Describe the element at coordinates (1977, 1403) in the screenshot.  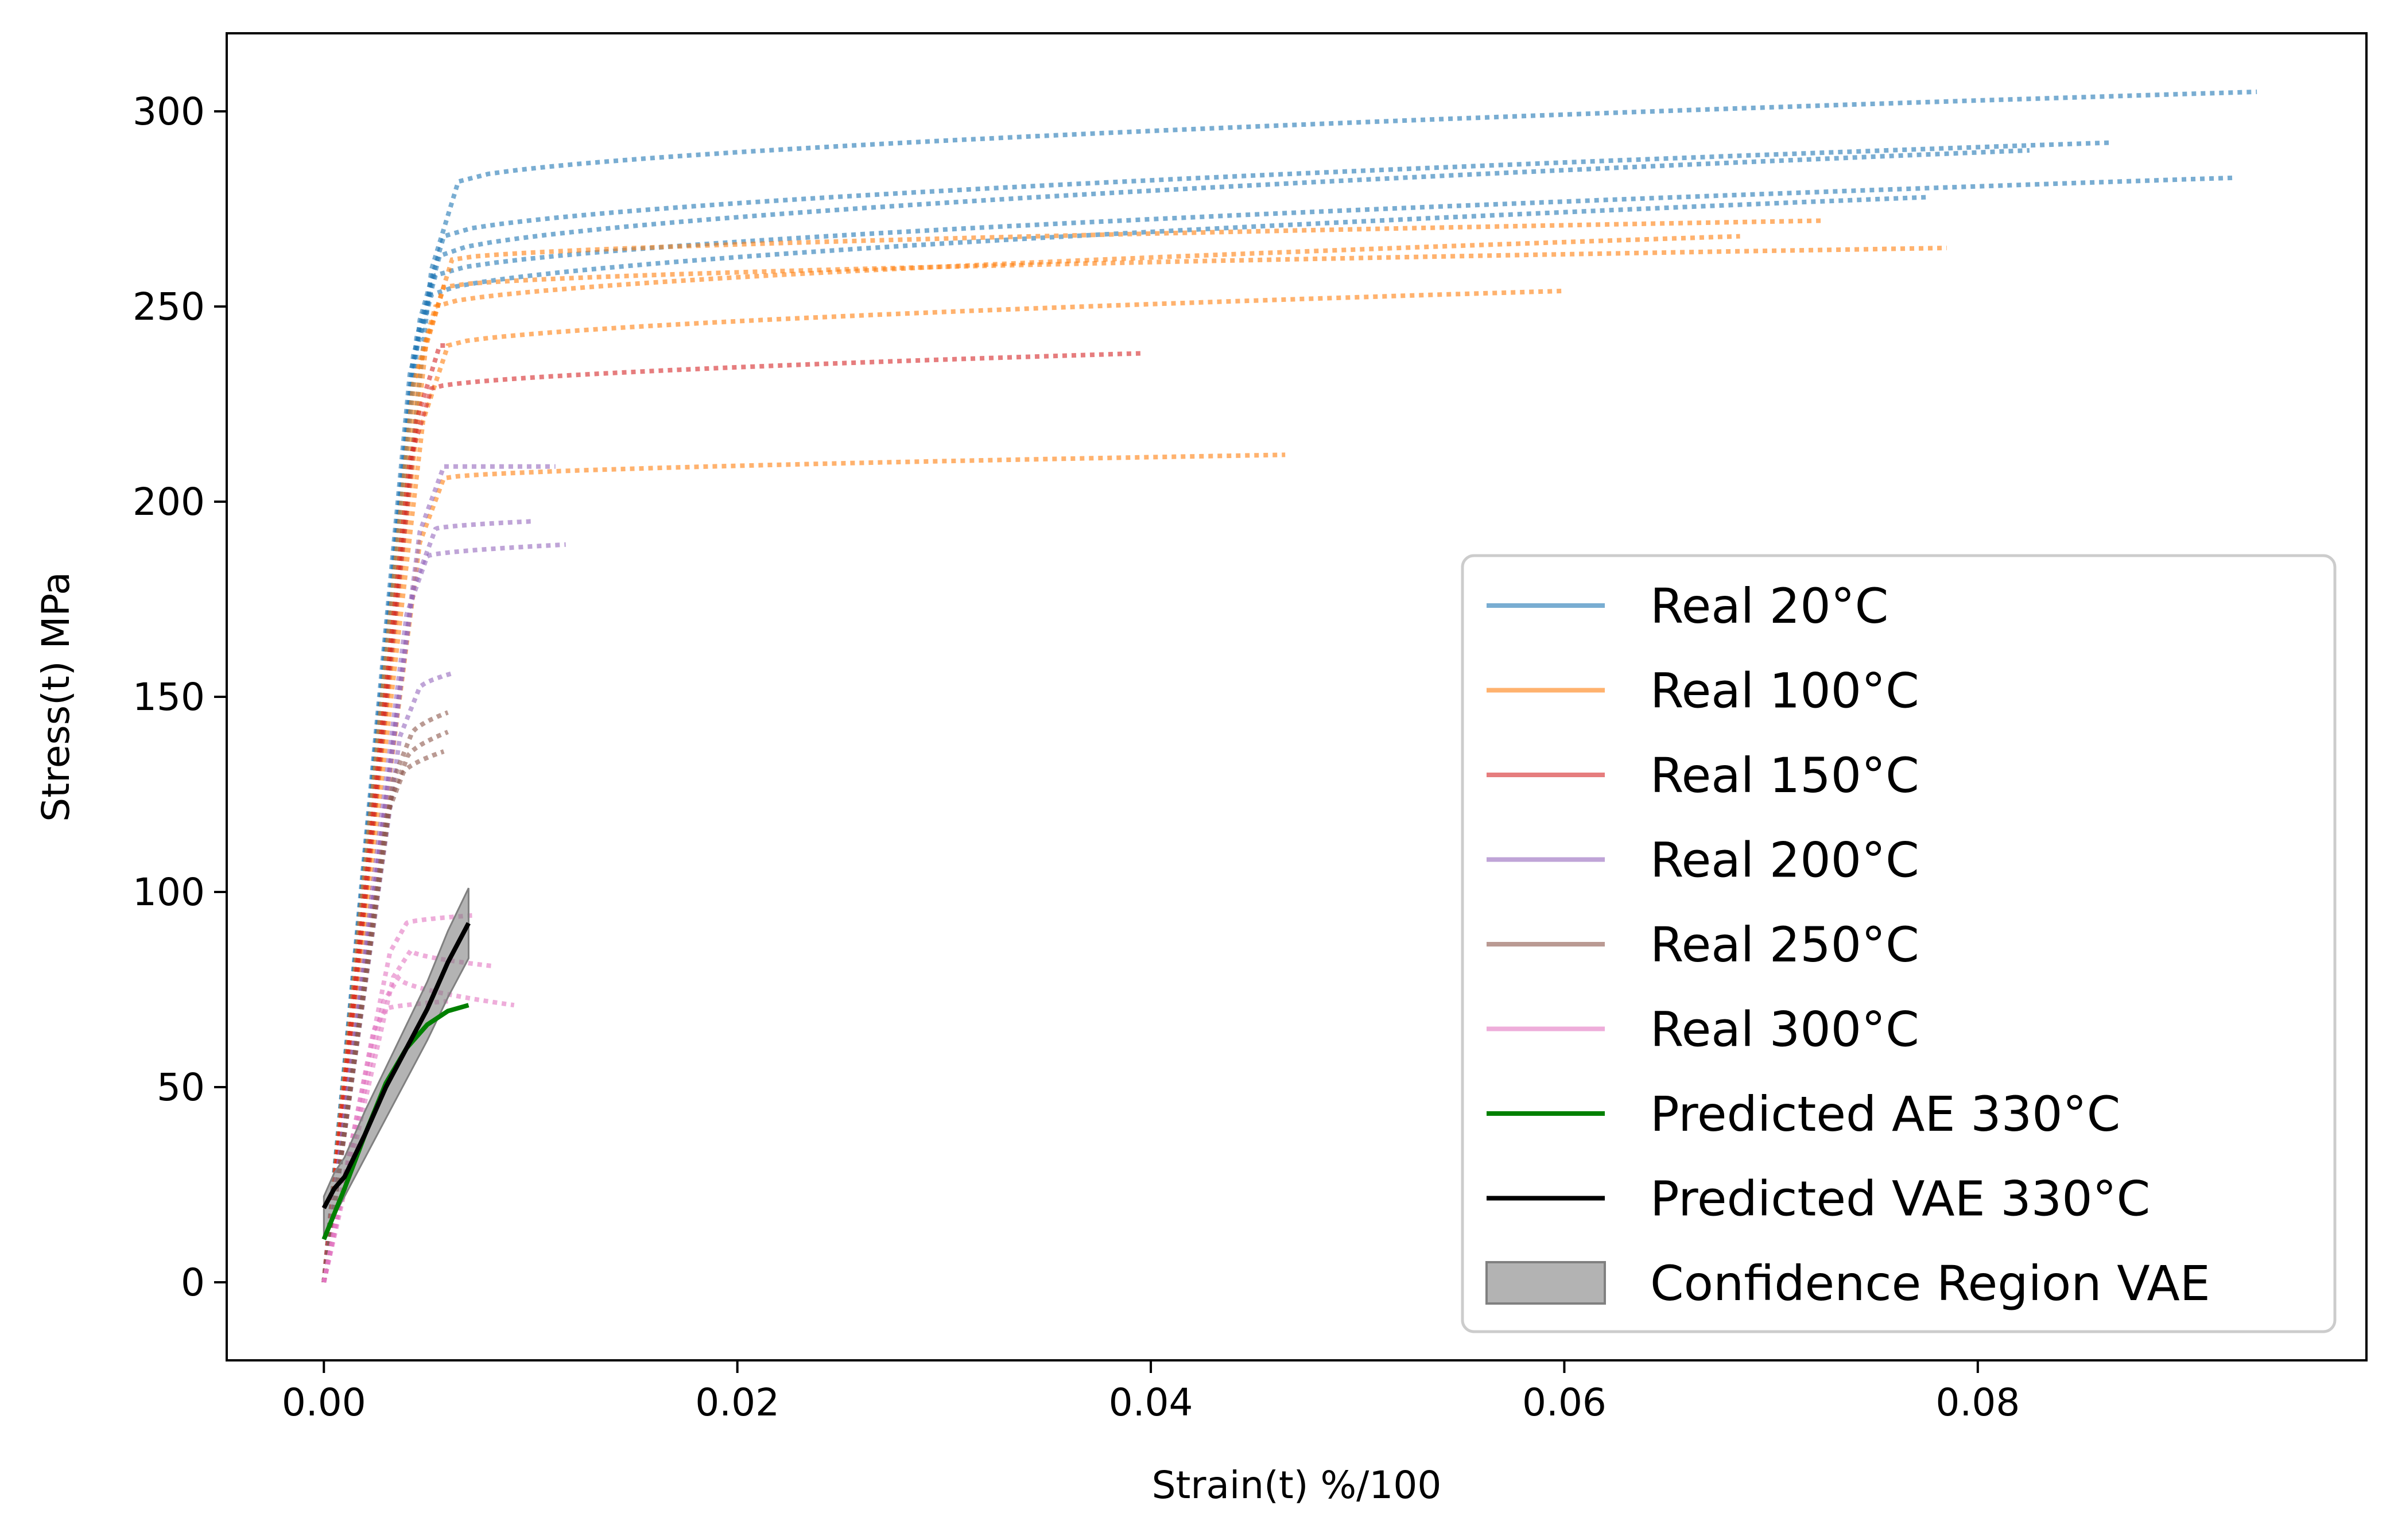
I see `x-tick-label: 0.08` at that location.